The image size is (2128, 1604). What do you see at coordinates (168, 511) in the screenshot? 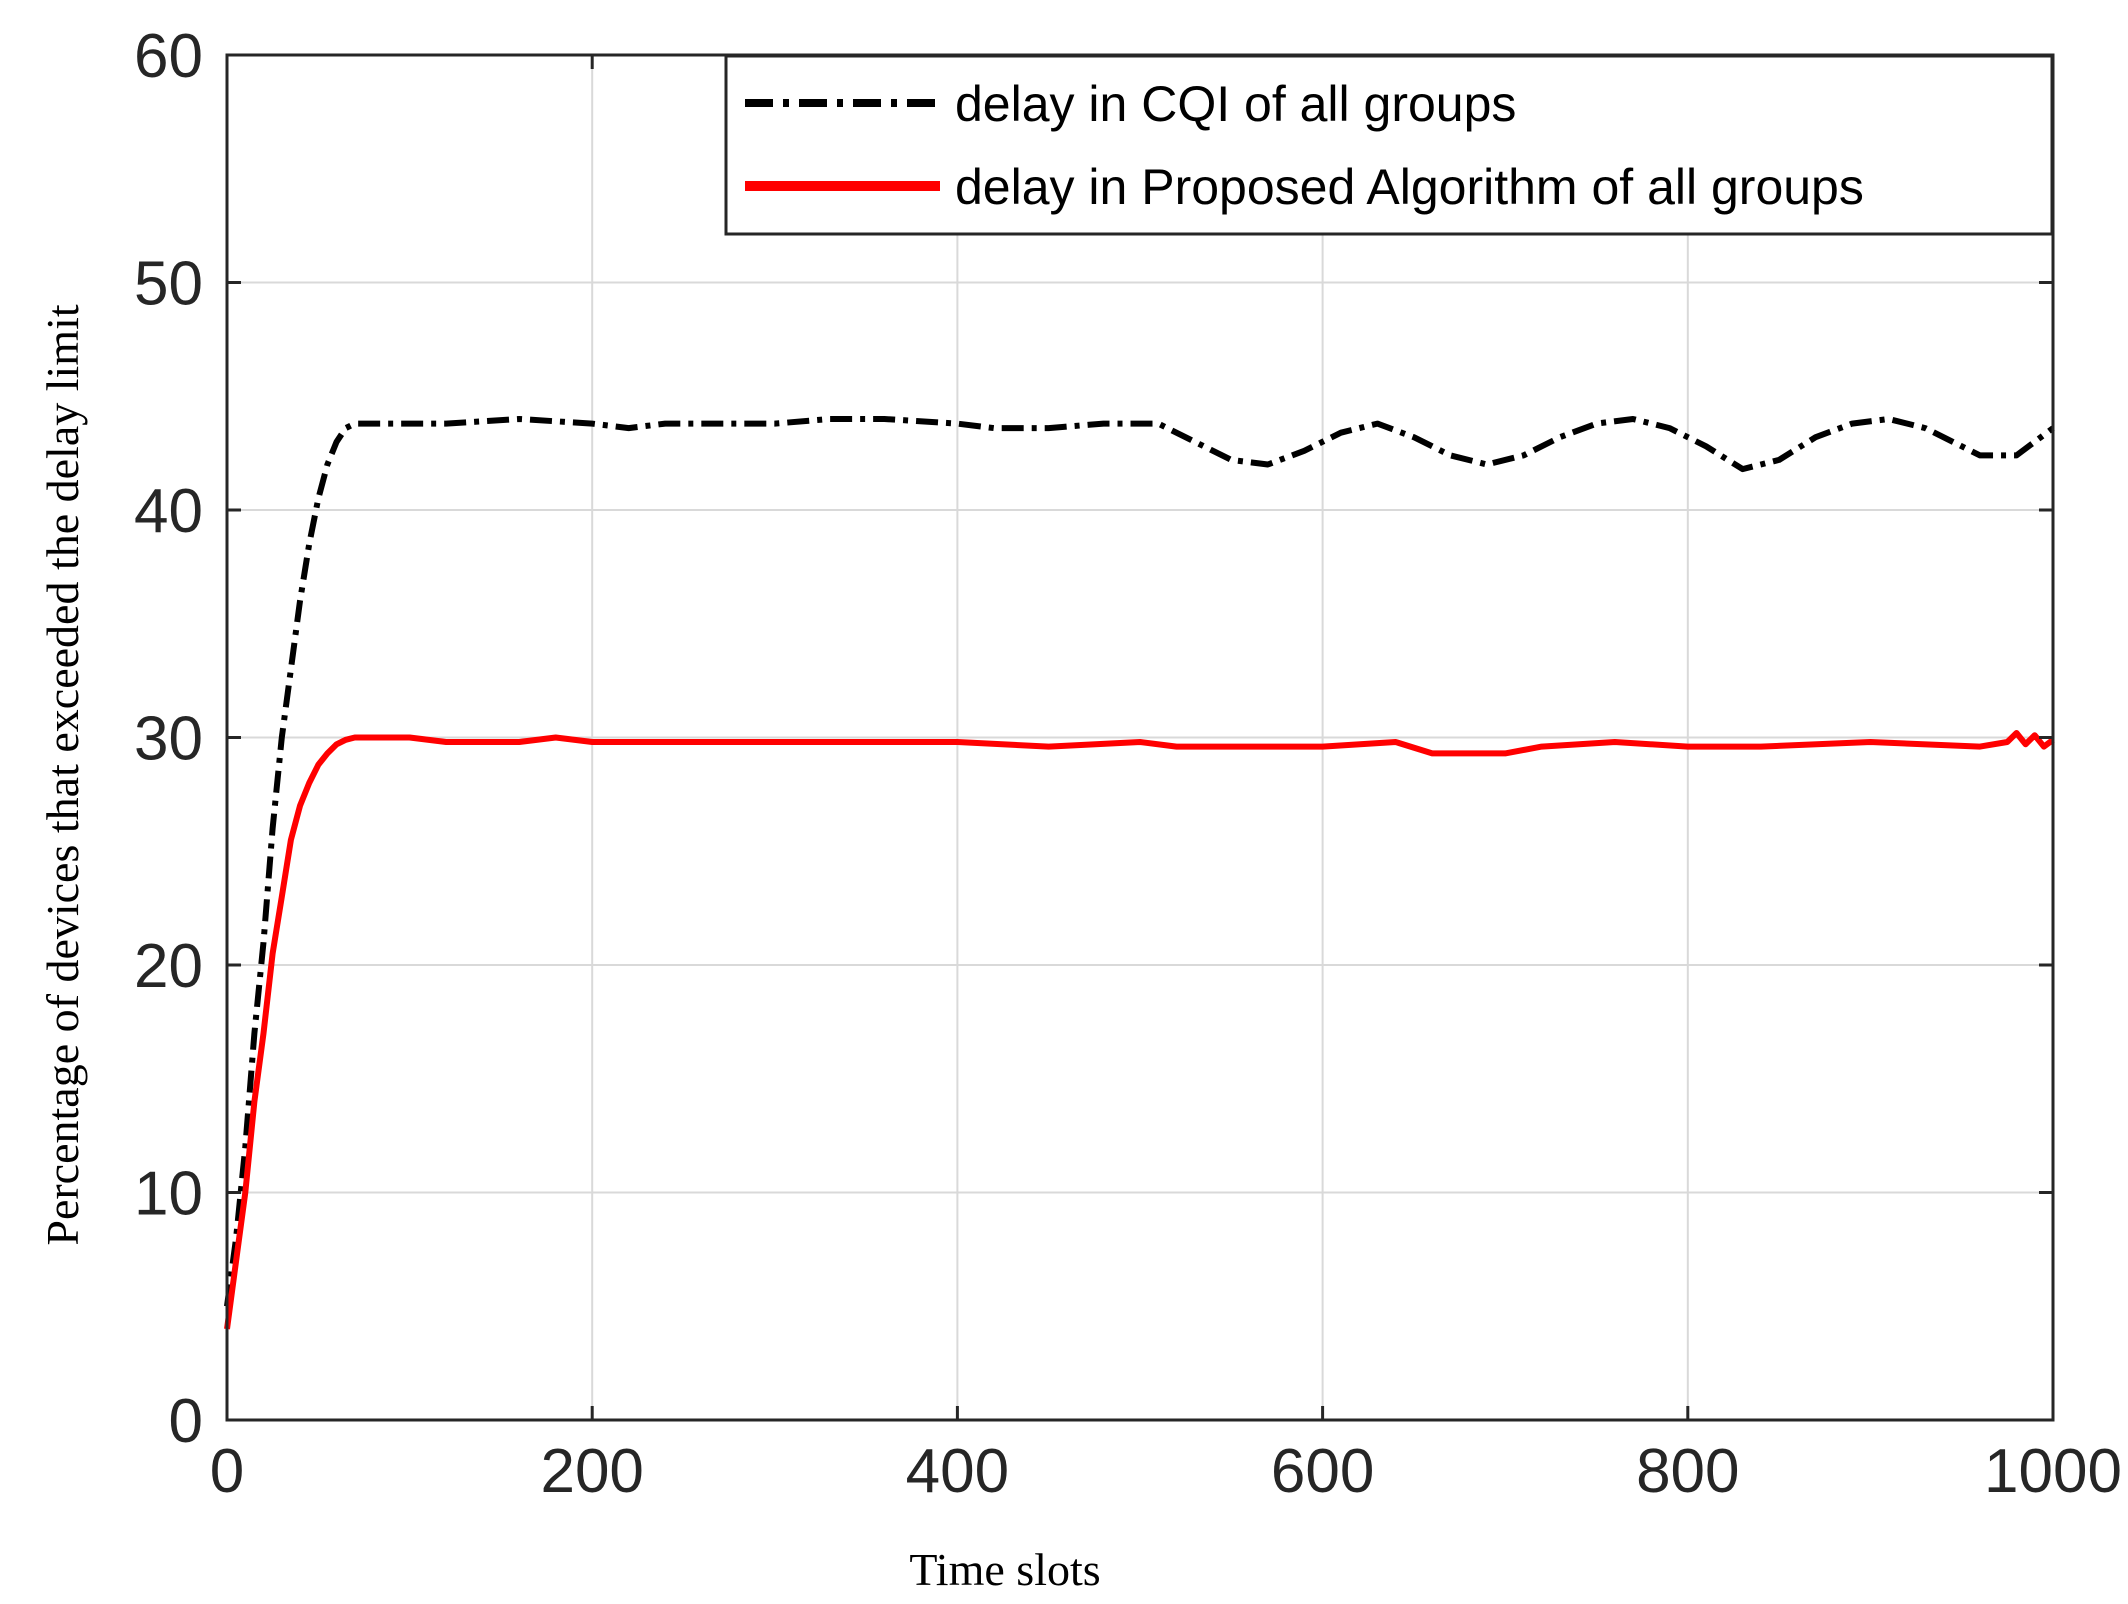
I see `y-tick-label: 40` at bounding box center [168, 511].